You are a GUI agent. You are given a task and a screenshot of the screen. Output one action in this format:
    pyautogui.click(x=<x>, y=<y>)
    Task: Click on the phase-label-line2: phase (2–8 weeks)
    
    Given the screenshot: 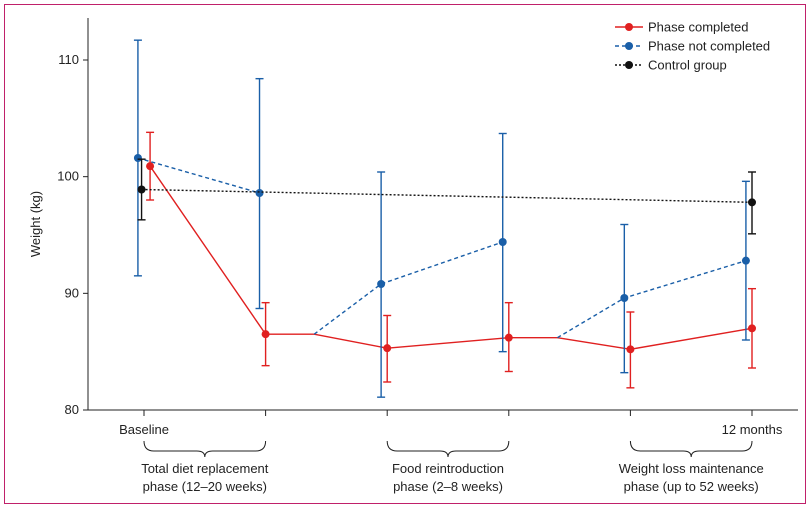 What is the action you would take?
    pyautogui.click(x=448, y=486)
    